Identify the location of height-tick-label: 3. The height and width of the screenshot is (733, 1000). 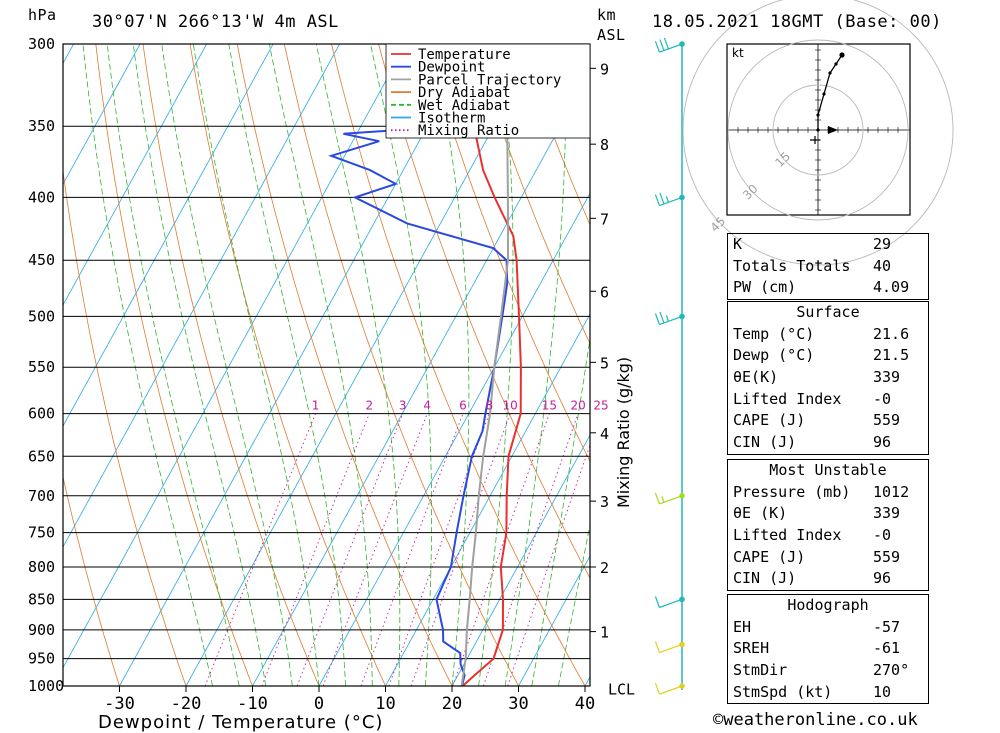
(604, 502).